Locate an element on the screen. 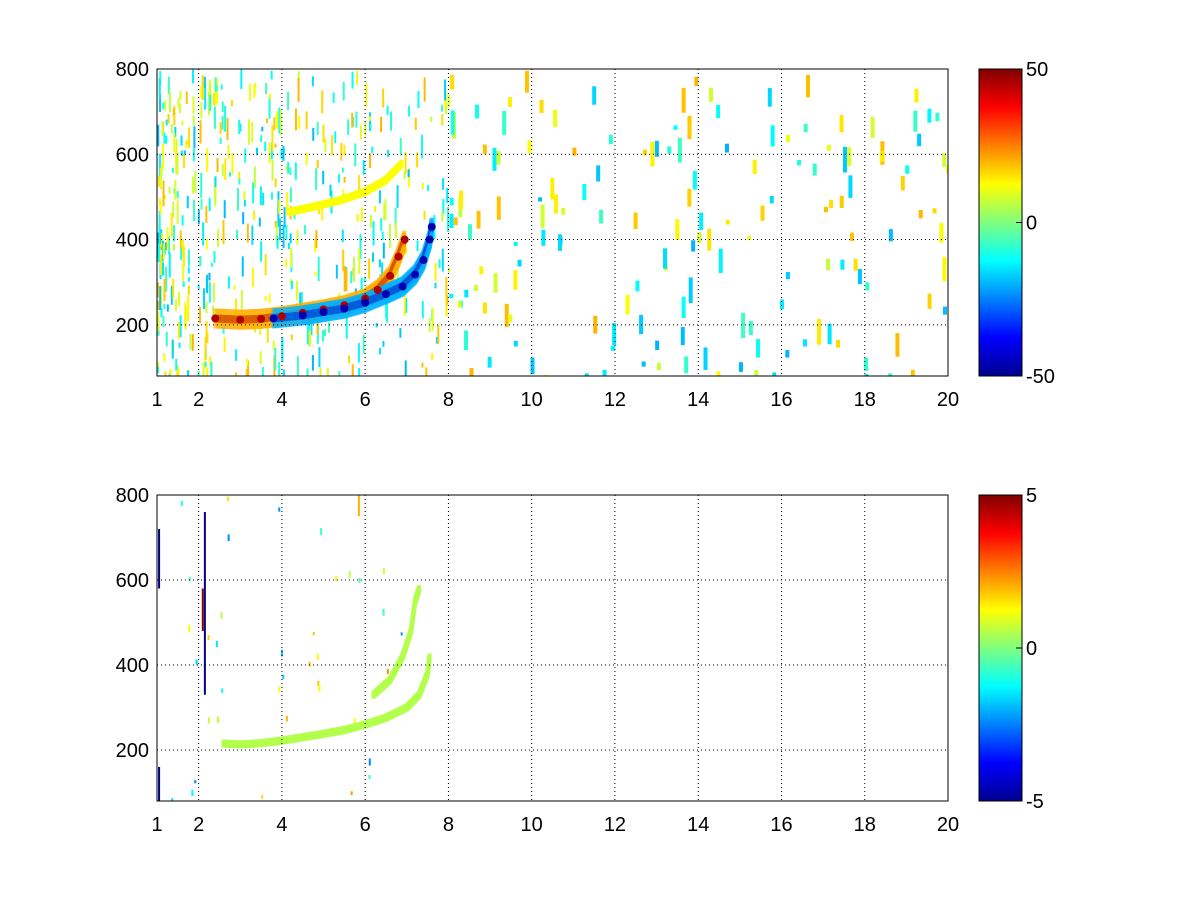 This screenshot has width=1200, height=900. x-tick-label: 2 is located at coordinates (198, 400).